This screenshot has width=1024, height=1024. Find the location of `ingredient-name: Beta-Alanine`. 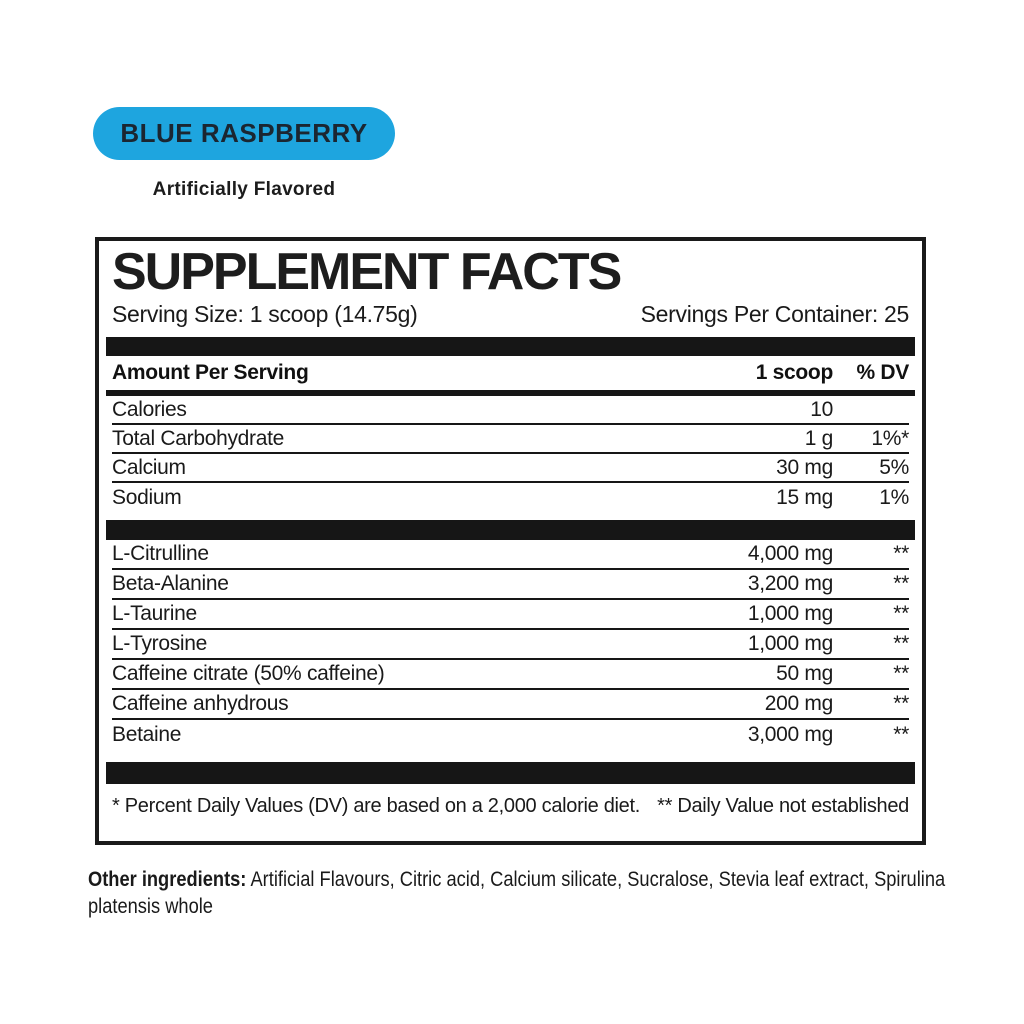

ingredient-name: Beta-Alanine is located at coordinates (170, 583).